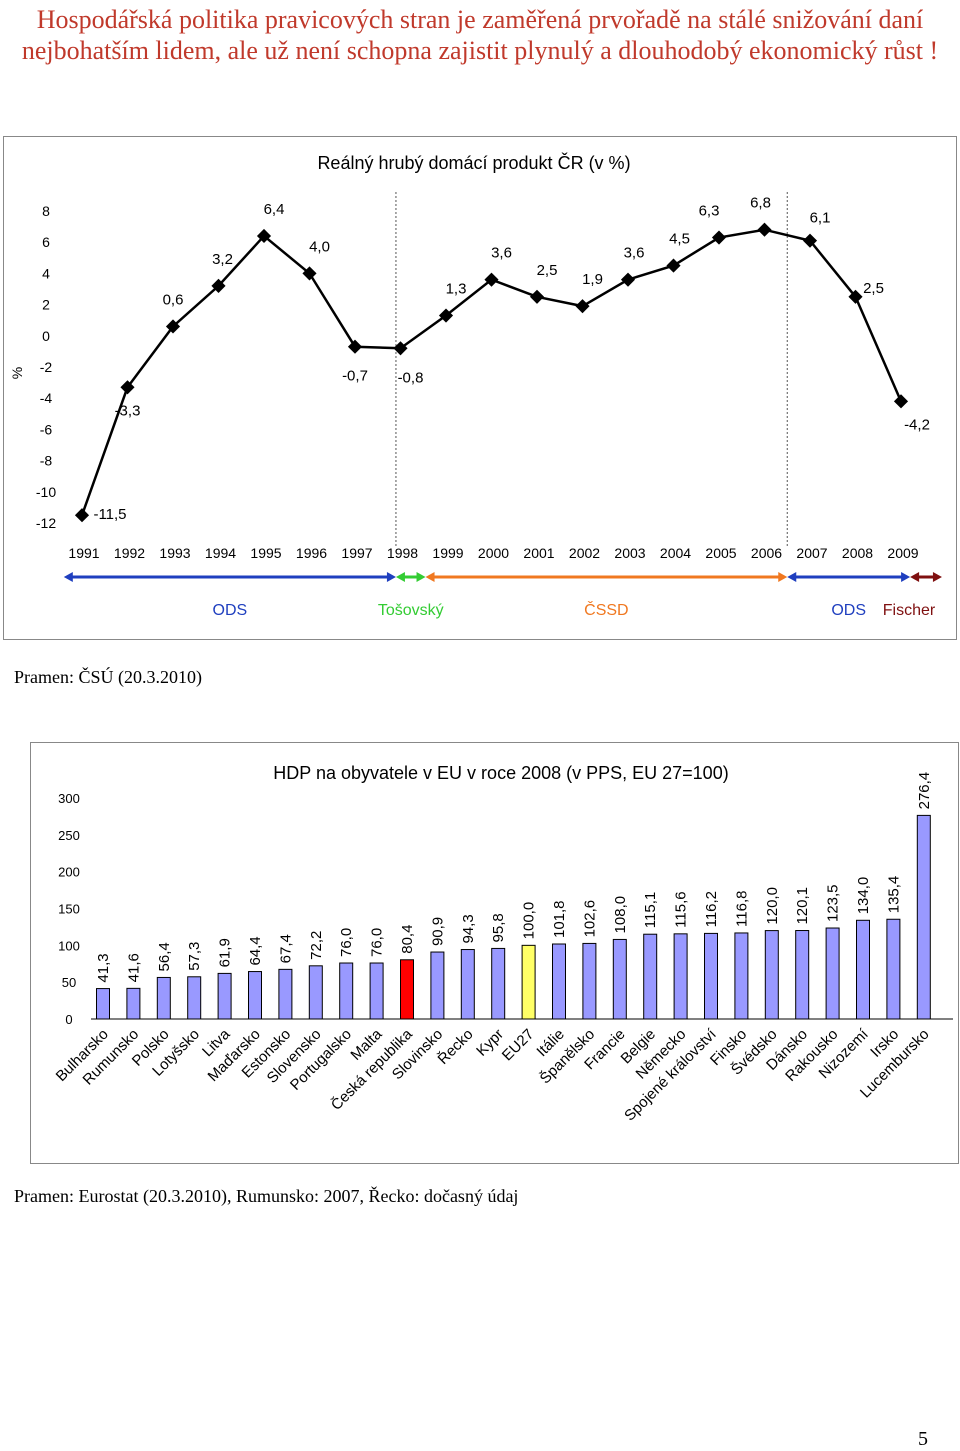  What do you see at coordinates (893, 969) in the screenshot?
I see `bar-Irsko` at bounding box center [893, 969].